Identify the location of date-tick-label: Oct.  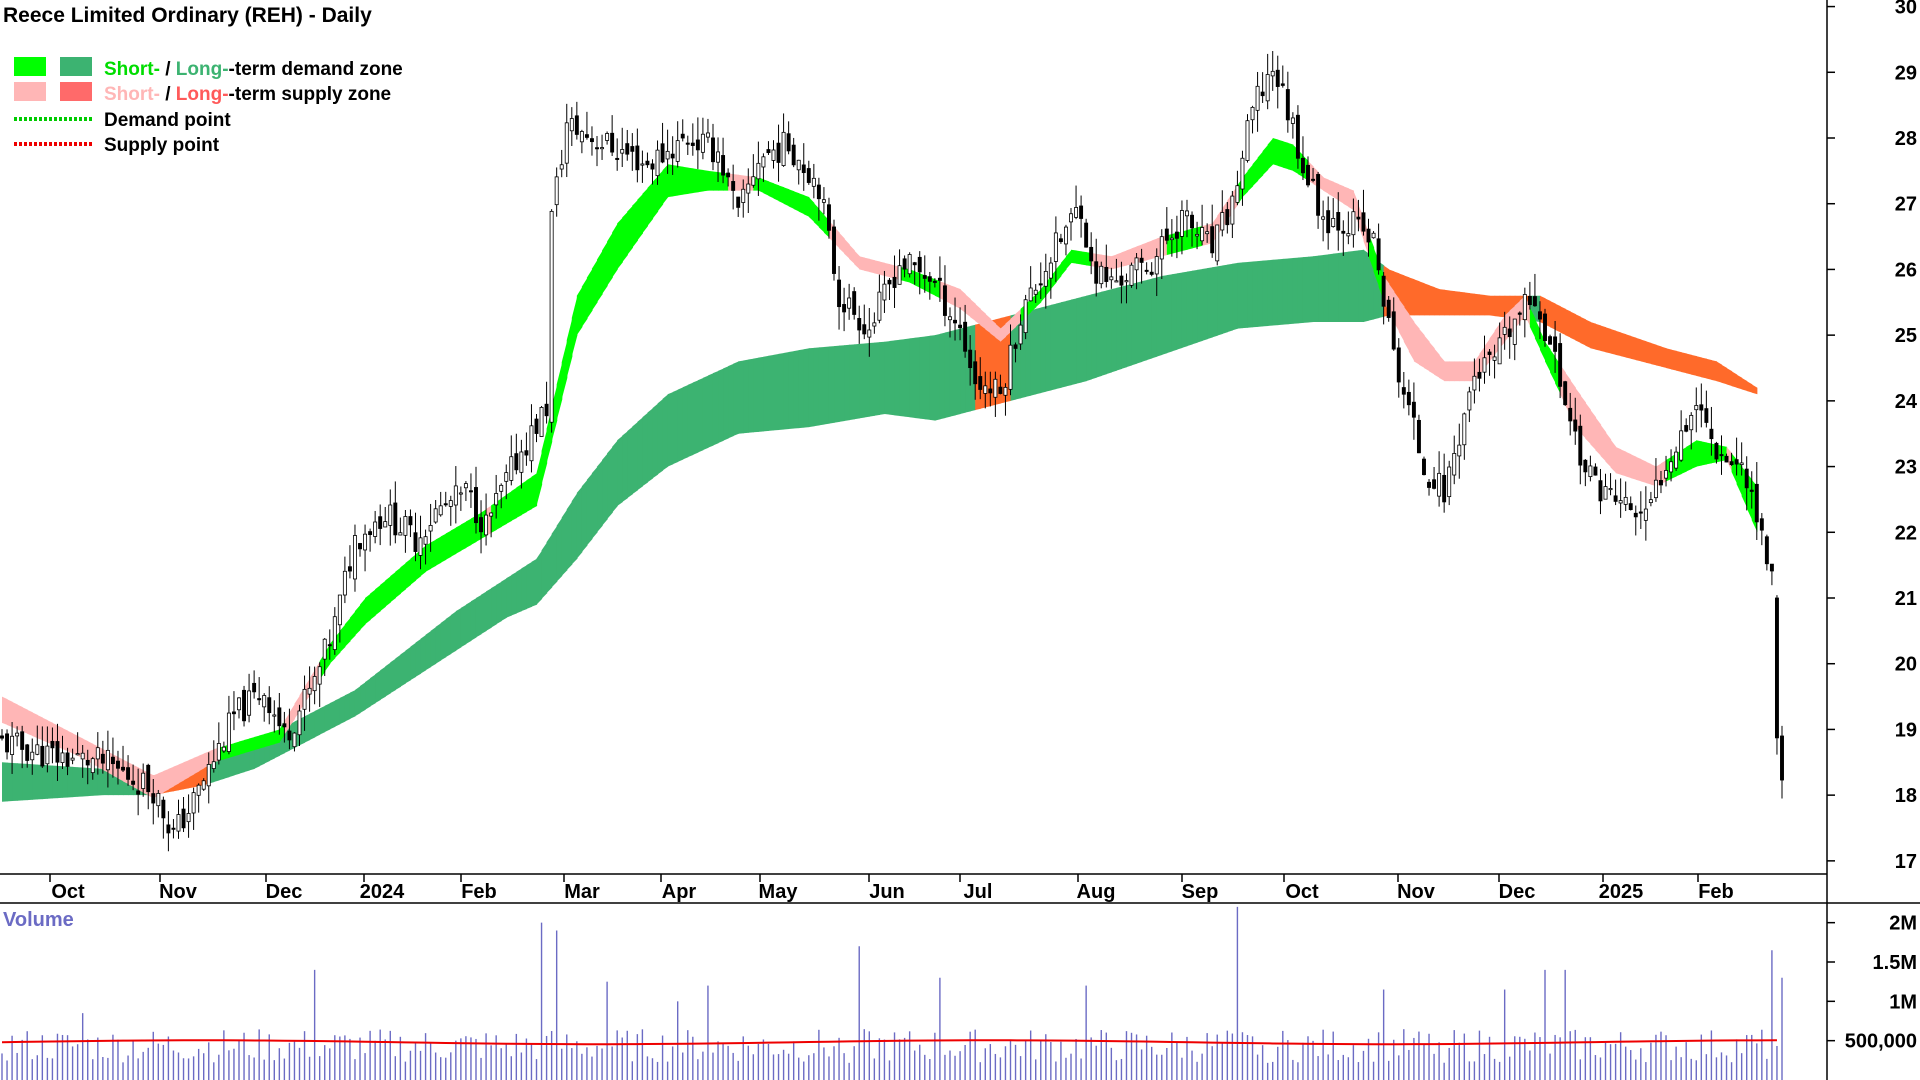
(68, 892).